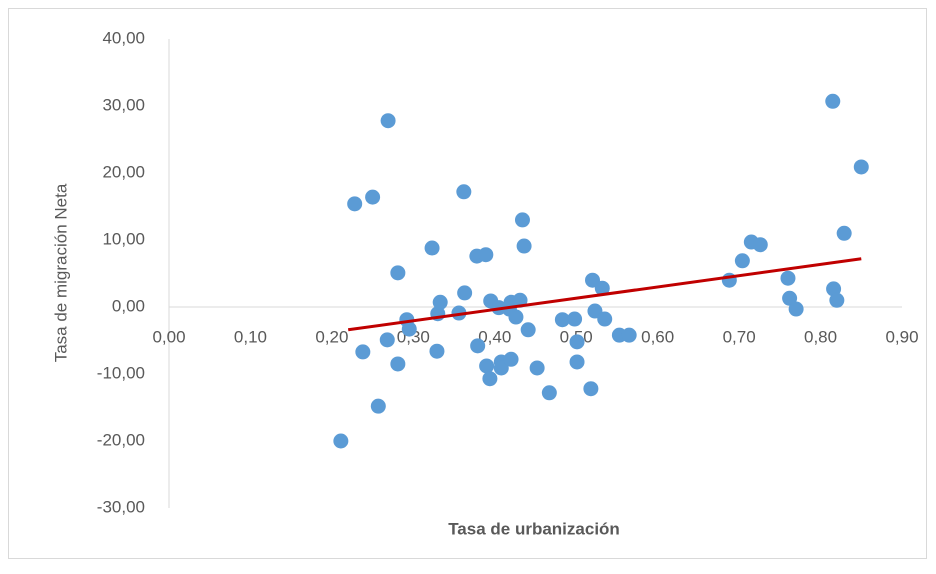  Describe the element at coordinates (534, 528) in the screenshot. I see `x-axis-label: Tasa de urbanización` at that location.